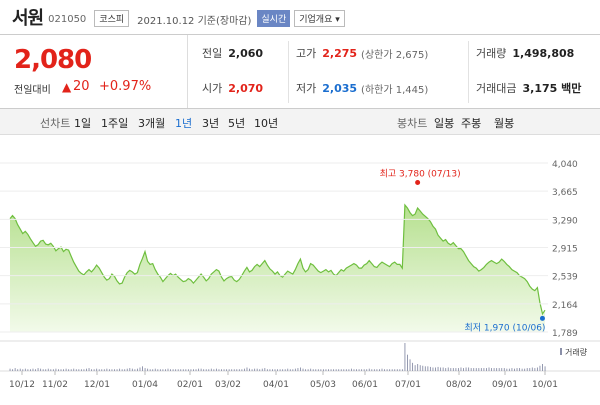  I want to click on quote-date: 2021.10.12 기준(장마감), so click(194, 21).